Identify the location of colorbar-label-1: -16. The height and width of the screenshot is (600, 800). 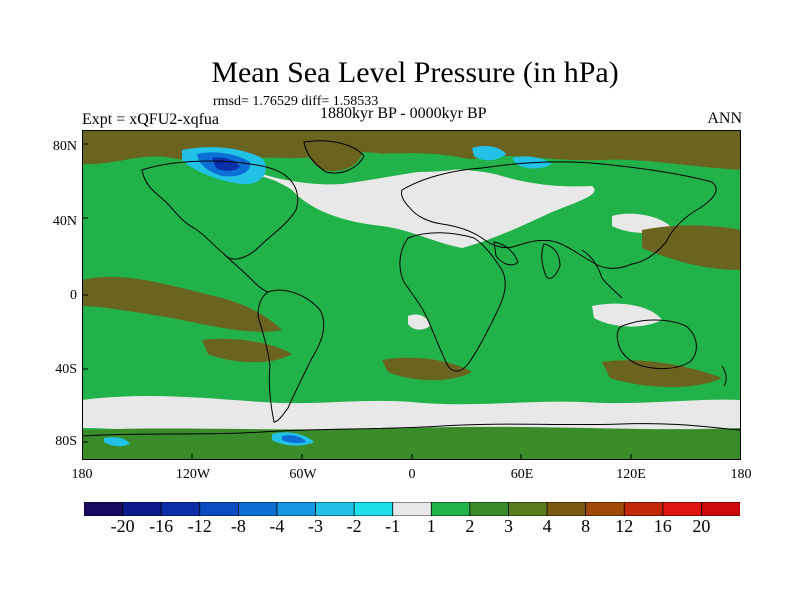
(161, 526).